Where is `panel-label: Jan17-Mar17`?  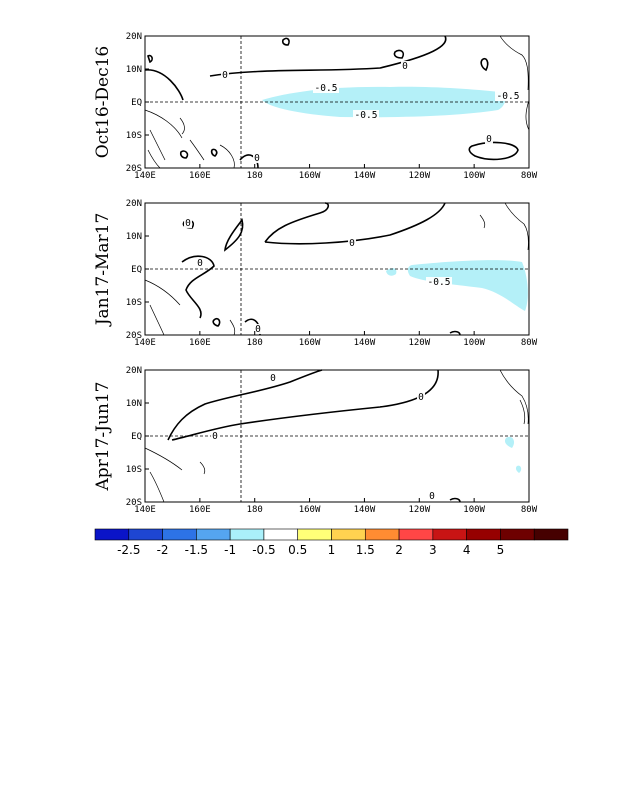
panel-label: Jan17-Mar17 is located at coordinates (103, 270).